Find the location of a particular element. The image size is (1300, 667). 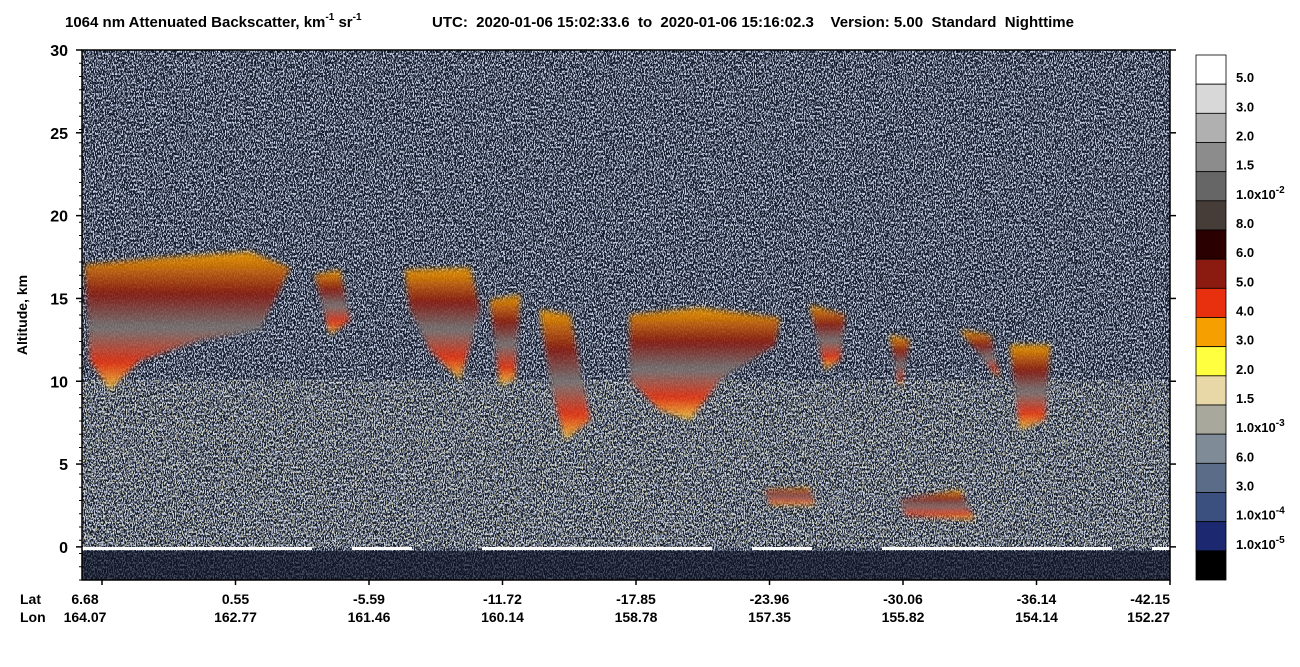

colorbar-label-exp: -3 is located at coordinates (1280, 423).